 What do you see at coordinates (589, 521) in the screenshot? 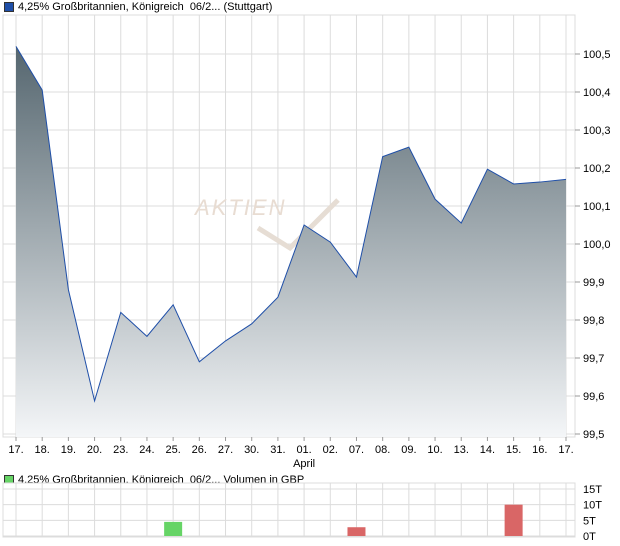
I see `volume-tick-label: 5T` at bounding box center [589, 521].